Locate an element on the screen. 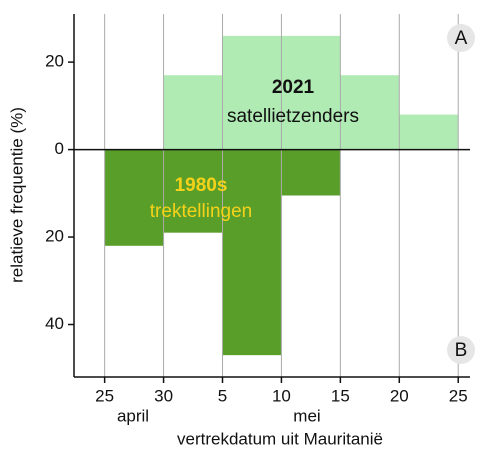 Image resolution: width=483 pixels, height=457 pixels. series-name: trektellingen is located at coordinates (201, 211).